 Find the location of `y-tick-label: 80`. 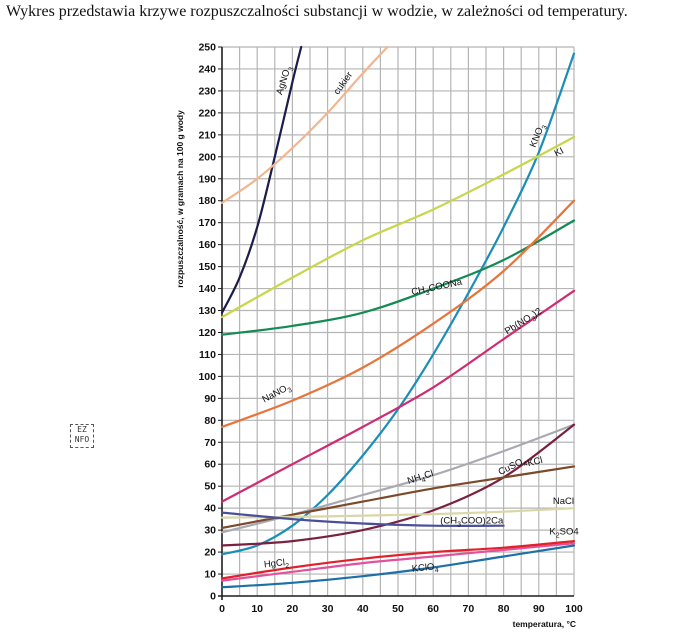

y-tick-label: 80 is located at coordinates (210, 421).